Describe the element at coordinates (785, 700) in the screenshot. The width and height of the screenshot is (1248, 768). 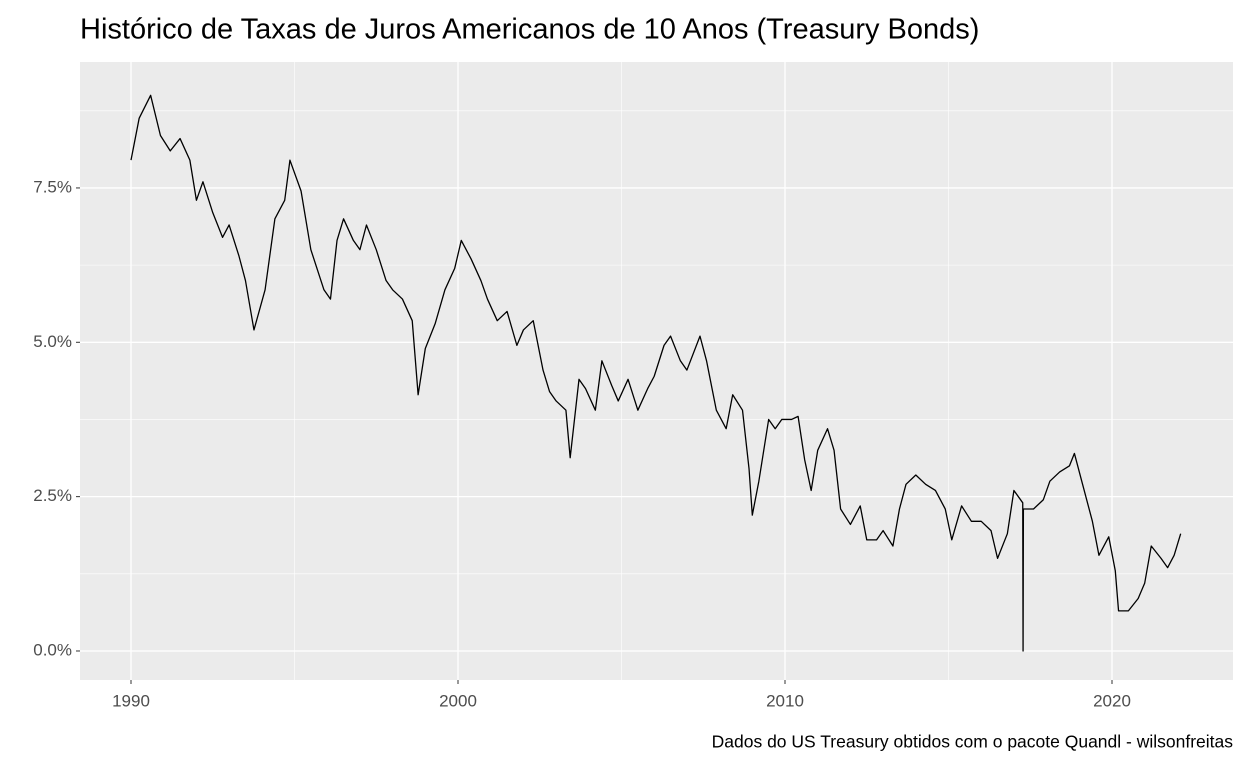
I see `x-tick-label: 2010` at that location.